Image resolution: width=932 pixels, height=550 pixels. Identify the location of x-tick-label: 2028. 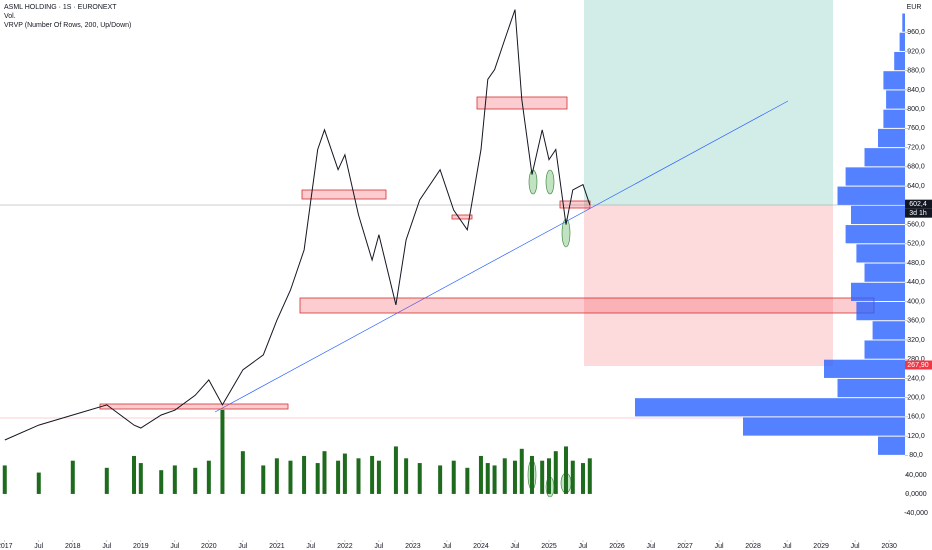
(753, 546).